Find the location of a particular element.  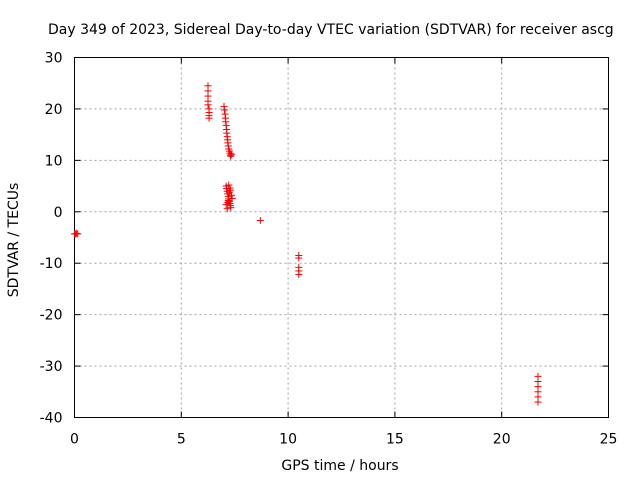

x-tick-label: 15 is located at coordinates (395, 440).